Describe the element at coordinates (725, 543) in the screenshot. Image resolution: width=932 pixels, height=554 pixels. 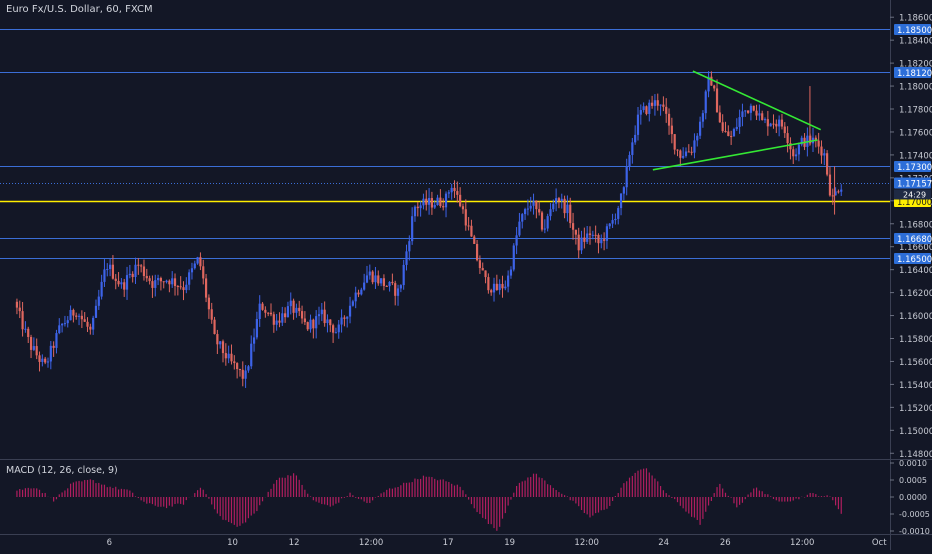
I see `date-tick-label: 26` at that location.